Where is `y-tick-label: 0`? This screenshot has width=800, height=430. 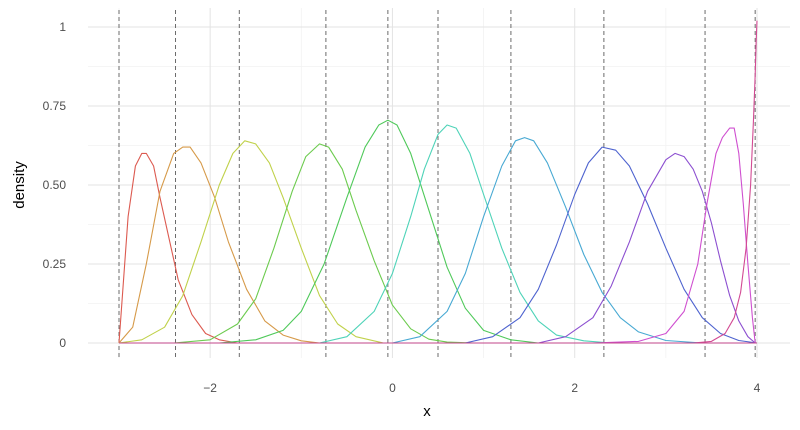
y-tick-label: 0 is located at coordinates (62, 343).